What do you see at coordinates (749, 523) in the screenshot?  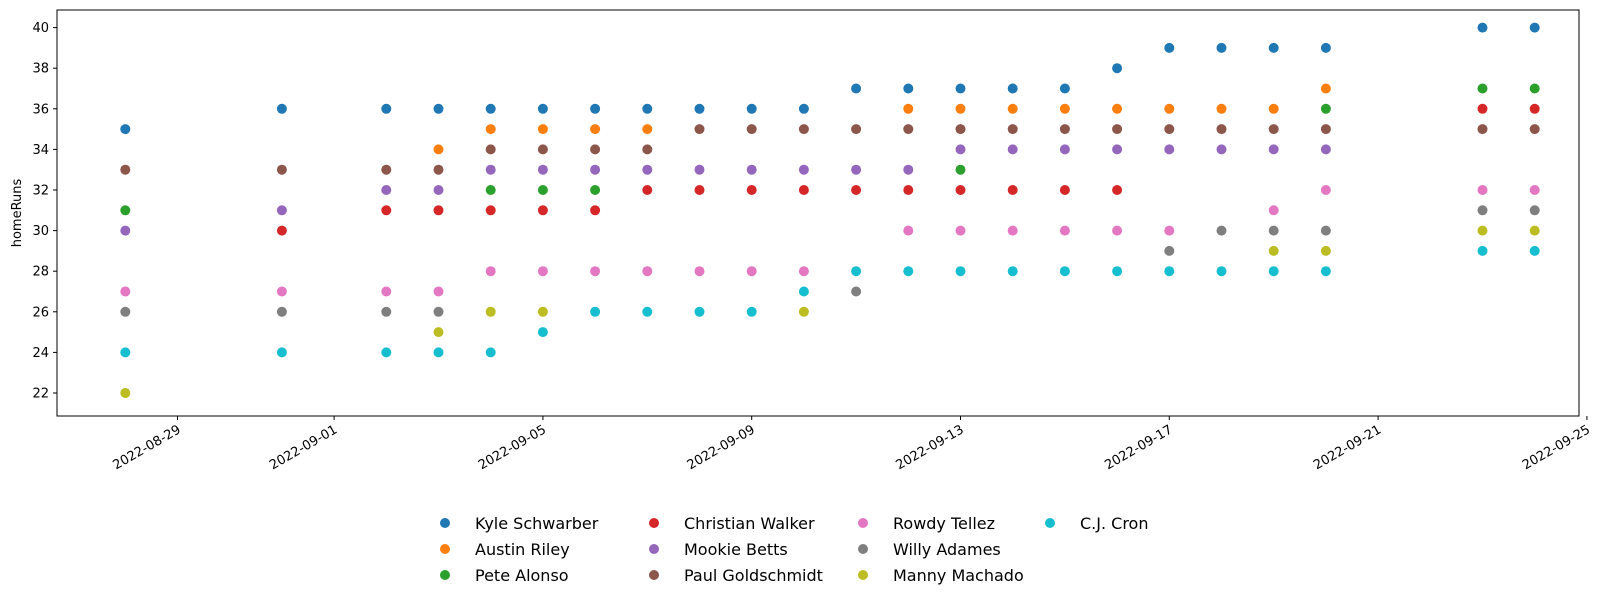 I see `legend-label: Christian Walker` at bounding box center [749, 523].